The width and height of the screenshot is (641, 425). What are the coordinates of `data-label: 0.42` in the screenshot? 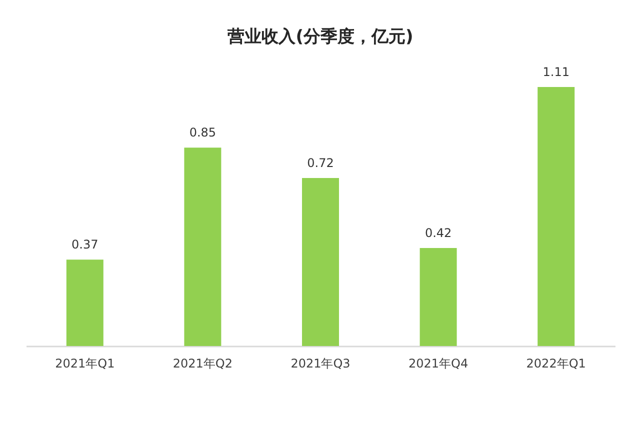 It's located at (438, 233).